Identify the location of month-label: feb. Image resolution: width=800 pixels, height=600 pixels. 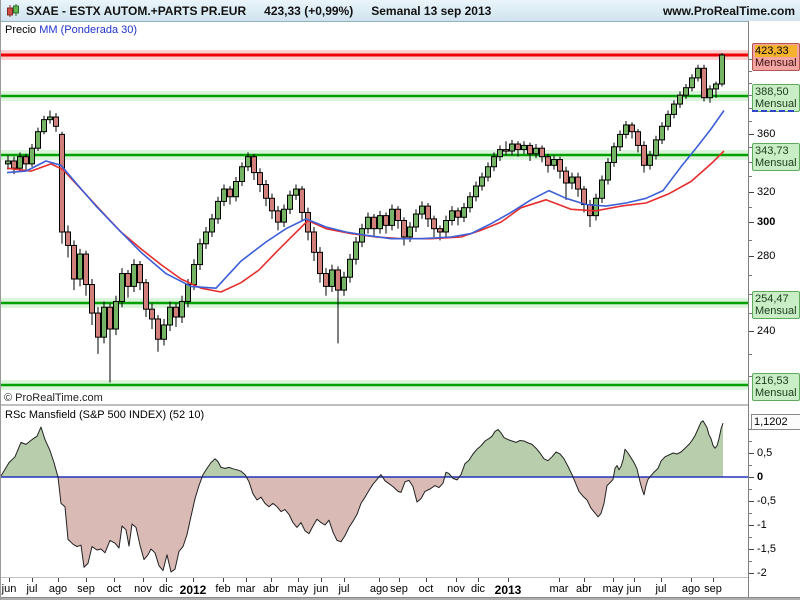
(223, 589).